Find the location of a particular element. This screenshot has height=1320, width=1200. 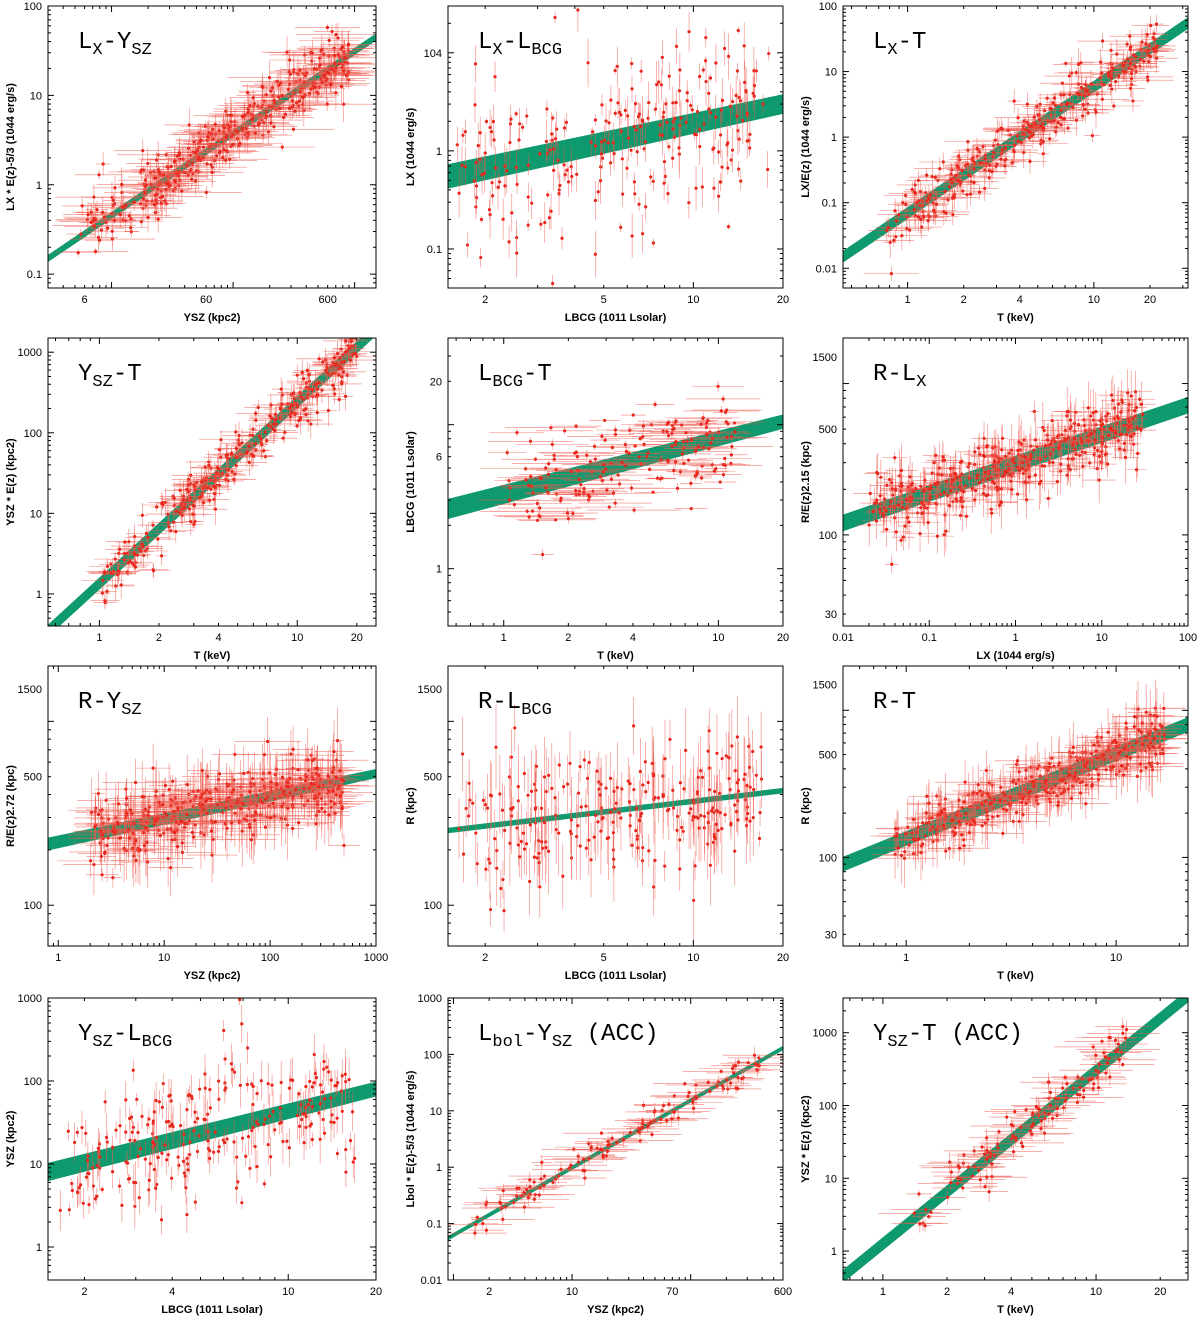

x-axis-label: T (keV) is located at coordinates (1015, 318).